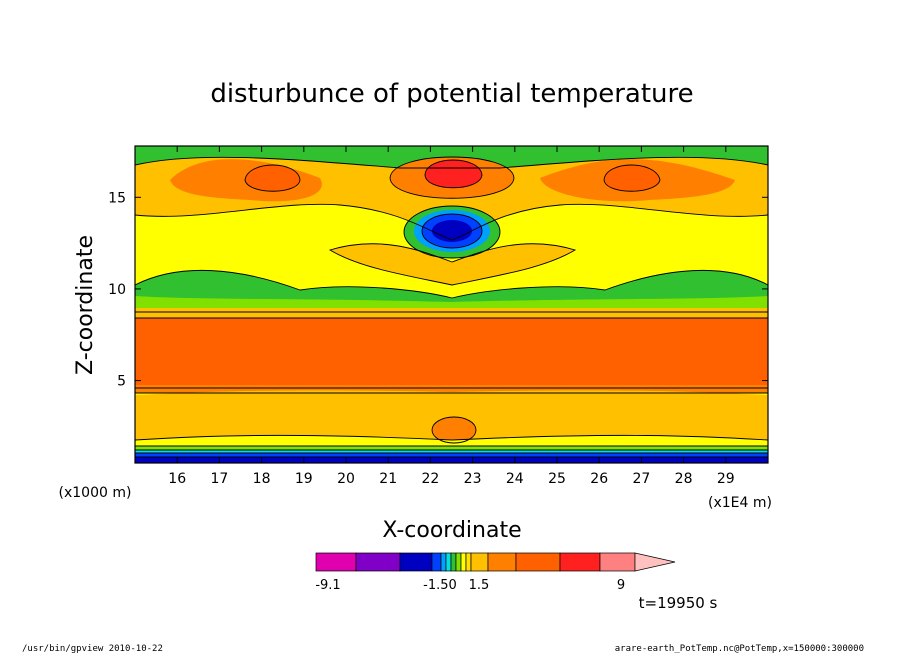 The width and height of the screenshot is (904, 654). What do you see at coordinates (117, 198) in the screenshot?
I see `y-tick-label: 15` at bounding box center [117, 198].